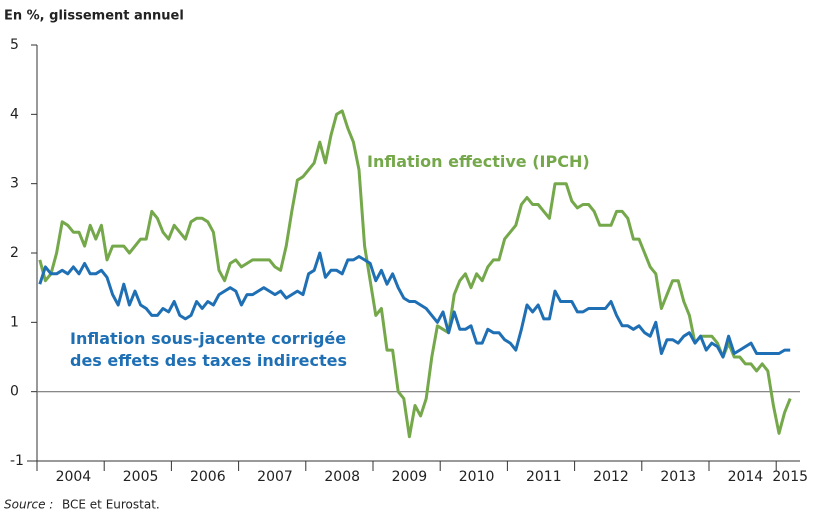 The image size is (819, 515). I want to click on x-tick-label: 2013, so click(678, 477).